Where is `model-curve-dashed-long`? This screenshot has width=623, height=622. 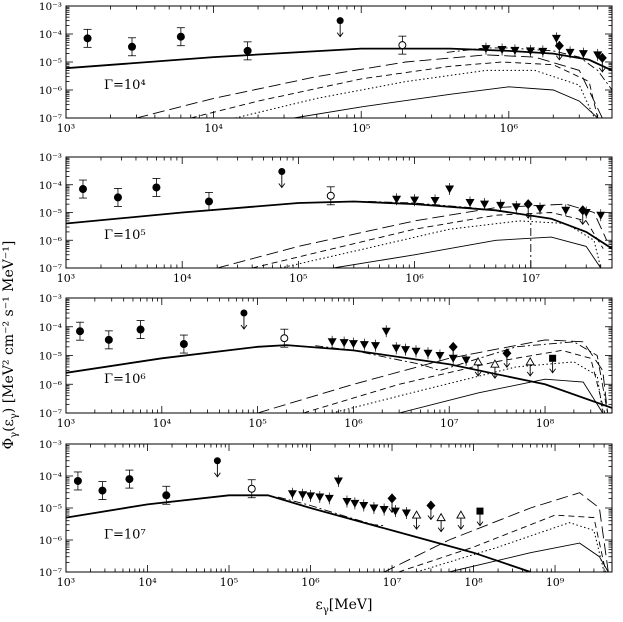 model-curve-dashed-long is located at coordinates (412, 235).